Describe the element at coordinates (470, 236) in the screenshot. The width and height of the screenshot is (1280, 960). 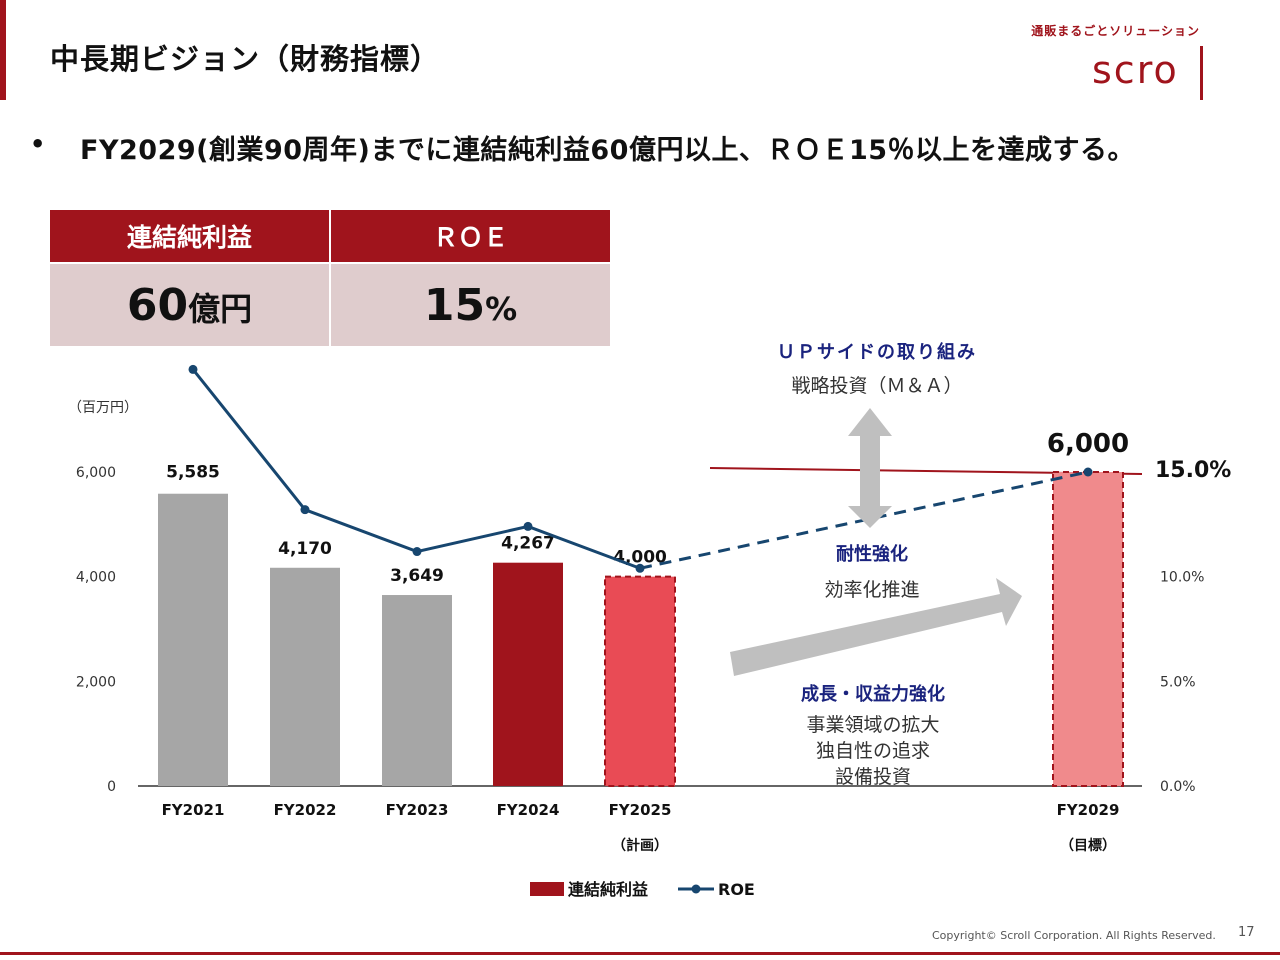
I see `kpi-header-roe: ＲＯＥ` at that location.